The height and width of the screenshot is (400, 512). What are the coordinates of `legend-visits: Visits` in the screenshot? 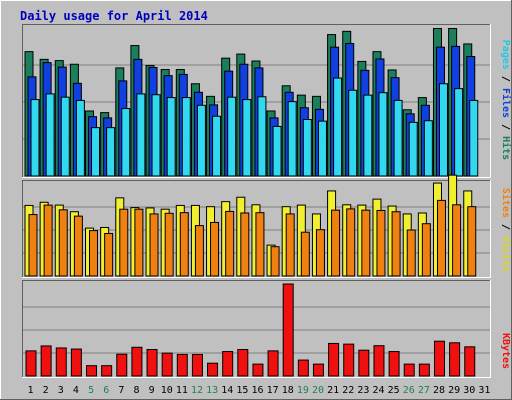 It's located at (506, 254).